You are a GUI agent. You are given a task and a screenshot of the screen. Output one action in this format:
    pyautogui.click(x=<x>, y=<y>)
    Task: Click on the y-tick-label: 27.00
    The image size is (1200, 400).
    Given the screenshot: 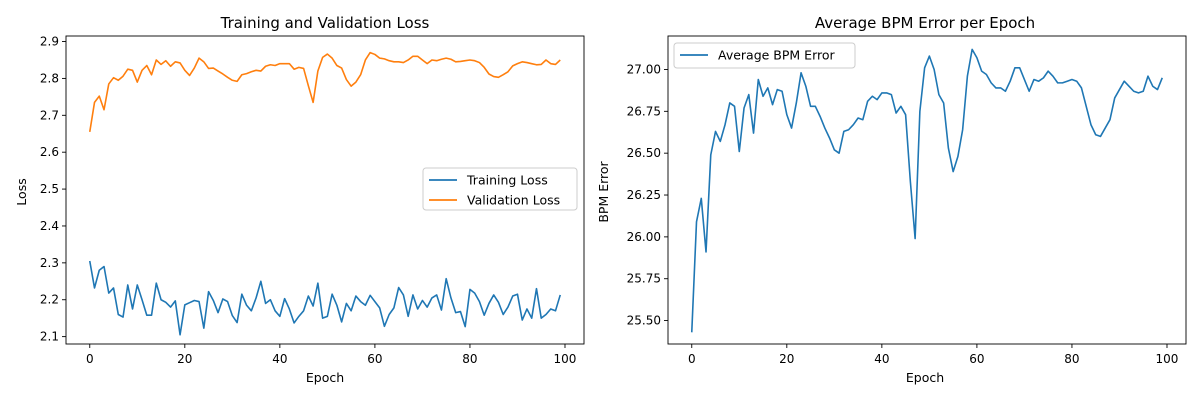 What is the action you would take?
    pyautogui.click(x=644, y=69)
    